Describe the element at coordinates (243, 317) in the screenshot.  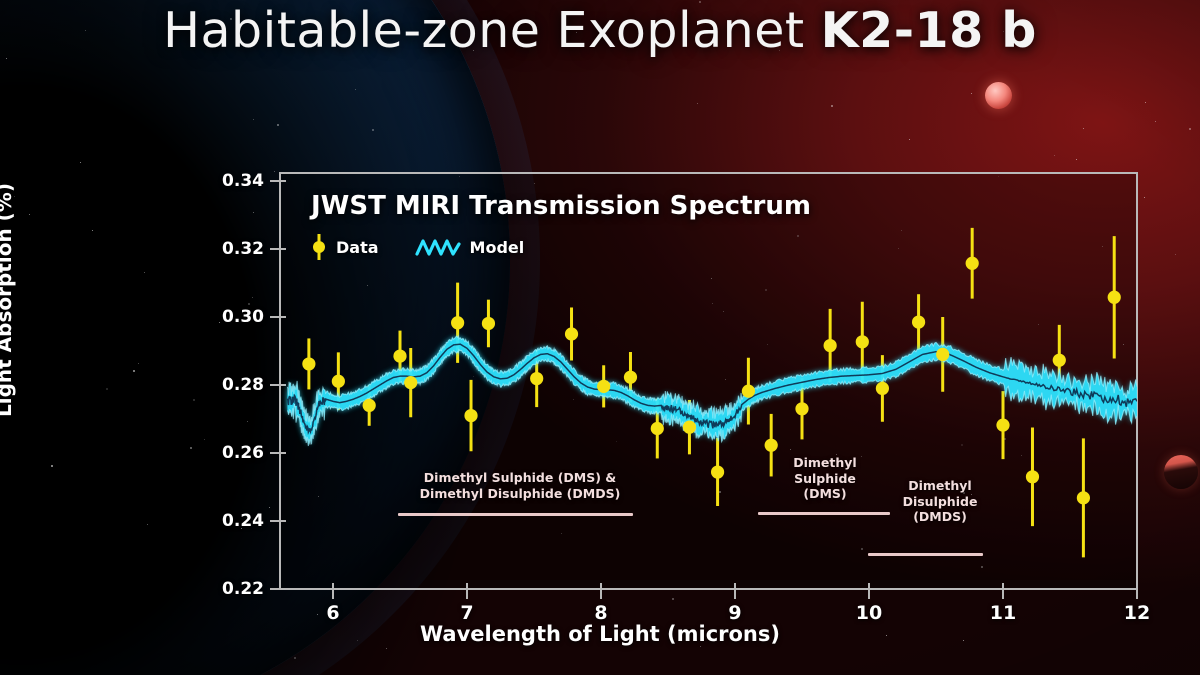
I see `y-tick-label: 0.30` at that location.